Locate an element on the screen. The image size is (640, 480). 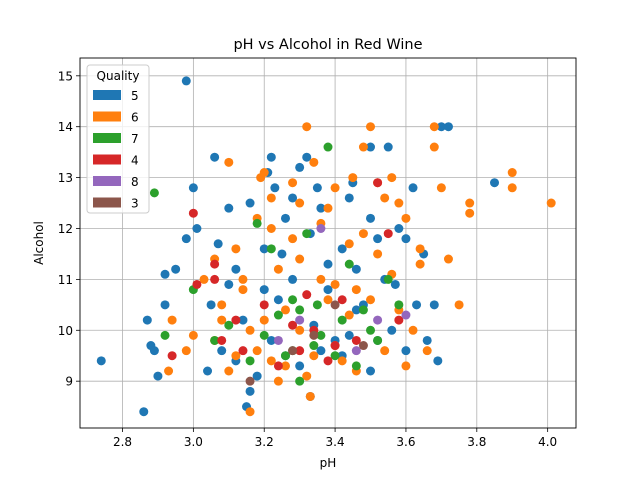
legend-label: 5 is located at coordinates (135, 96).